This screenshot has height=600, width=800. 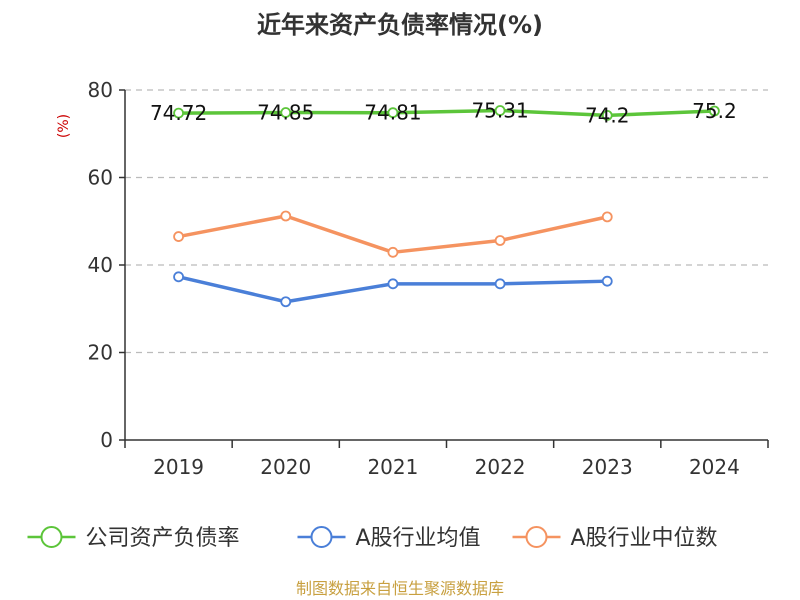 I want to click on legend-label: A股行业均值, so click(x=418, y=538).